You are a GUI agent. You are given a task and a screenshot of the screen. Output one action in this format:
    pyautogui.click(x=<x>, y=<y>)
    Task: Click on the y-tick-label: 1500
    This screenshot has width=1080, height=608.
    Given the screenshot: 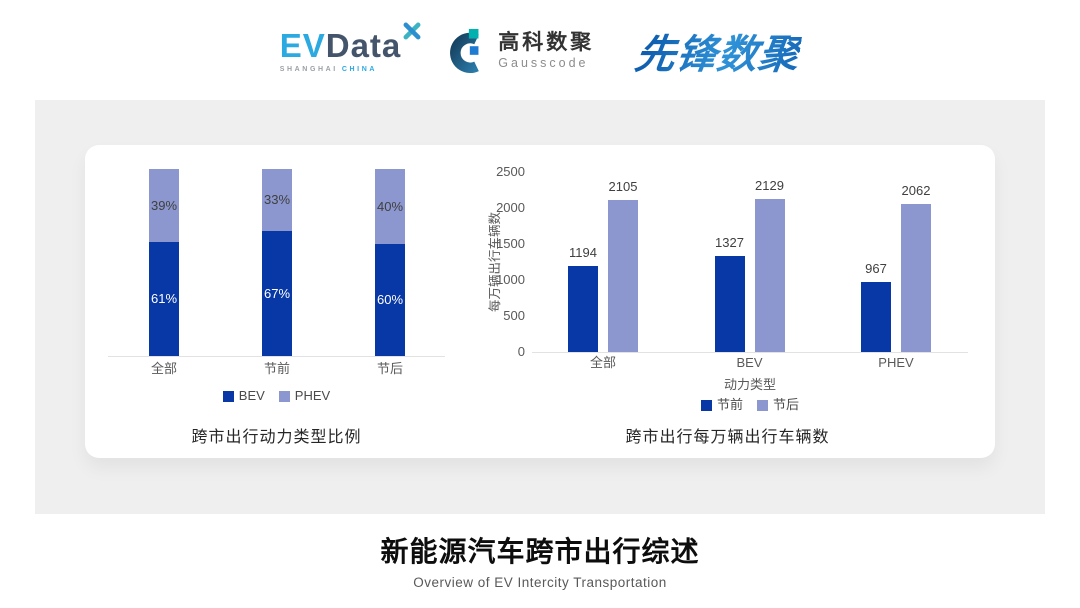 What is the action you would take?
    pyautogui.click(x=510, y=243)
    